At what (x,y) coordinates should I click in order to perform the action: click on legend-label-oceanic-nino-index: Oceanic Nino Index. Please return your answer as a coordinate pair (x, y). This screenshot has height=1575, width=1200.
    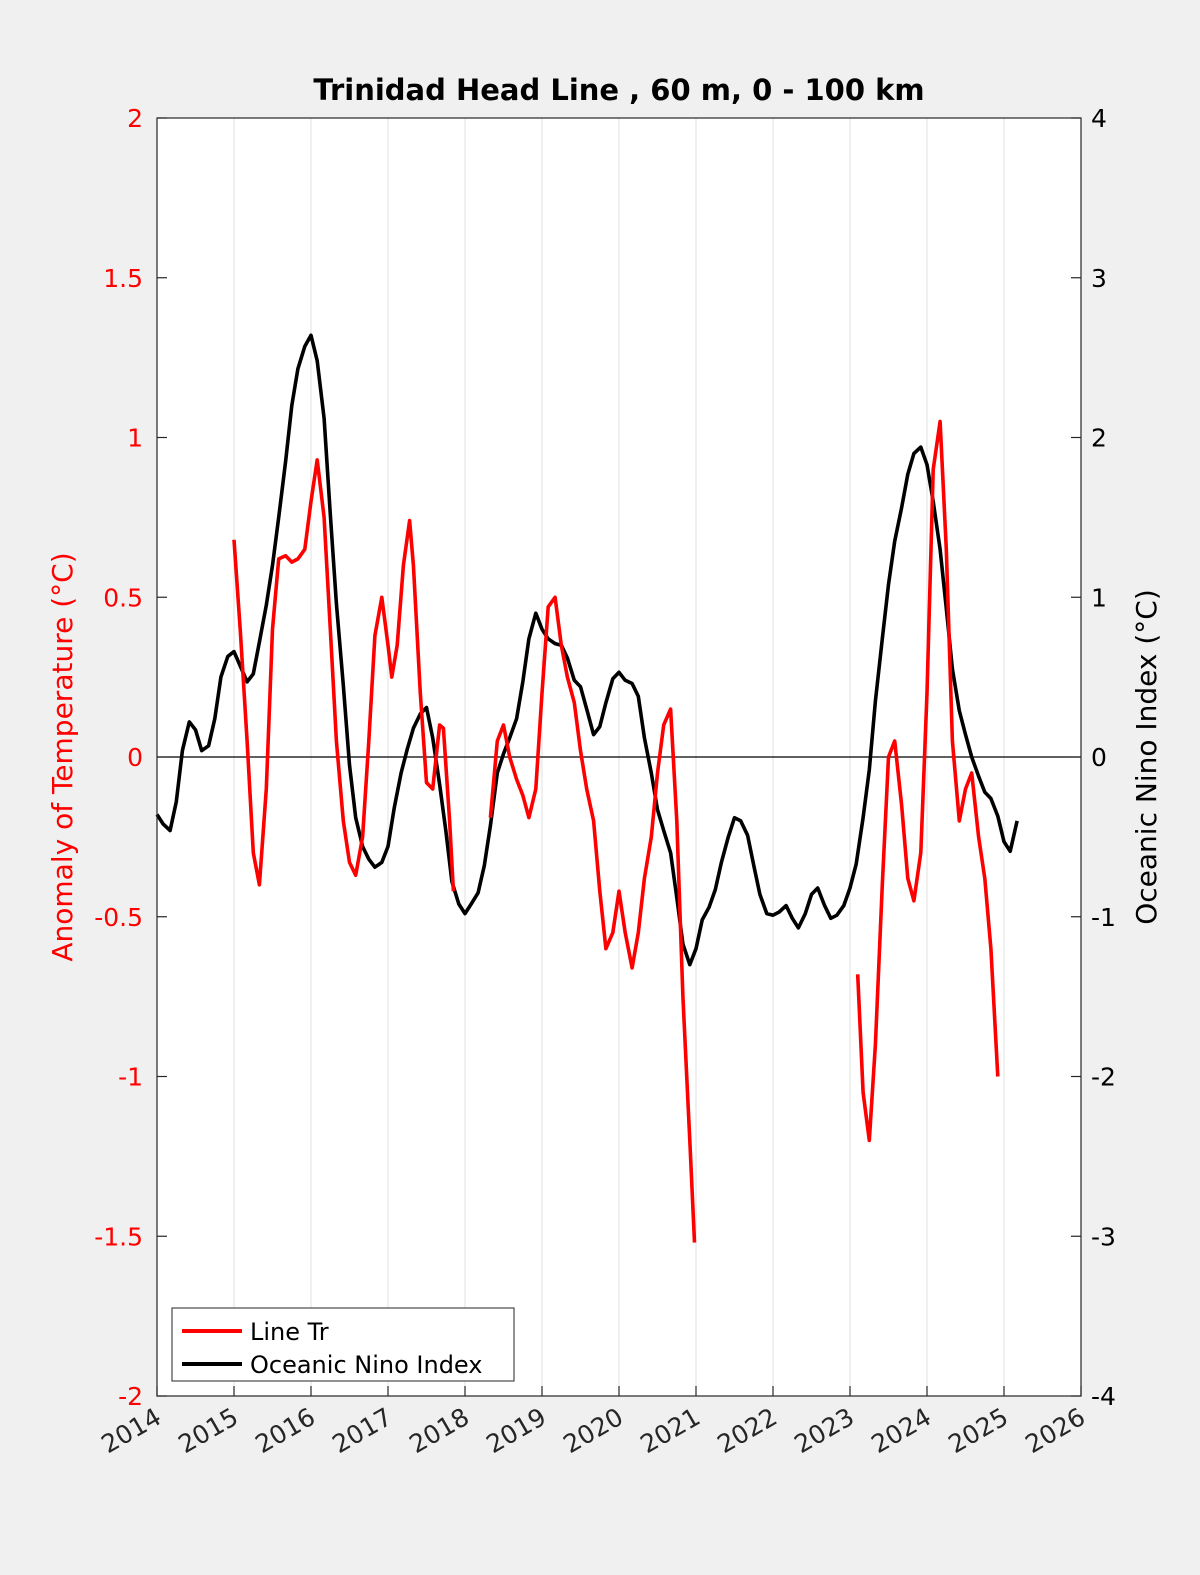
    Looking at the image, I should click on (366, 1365).